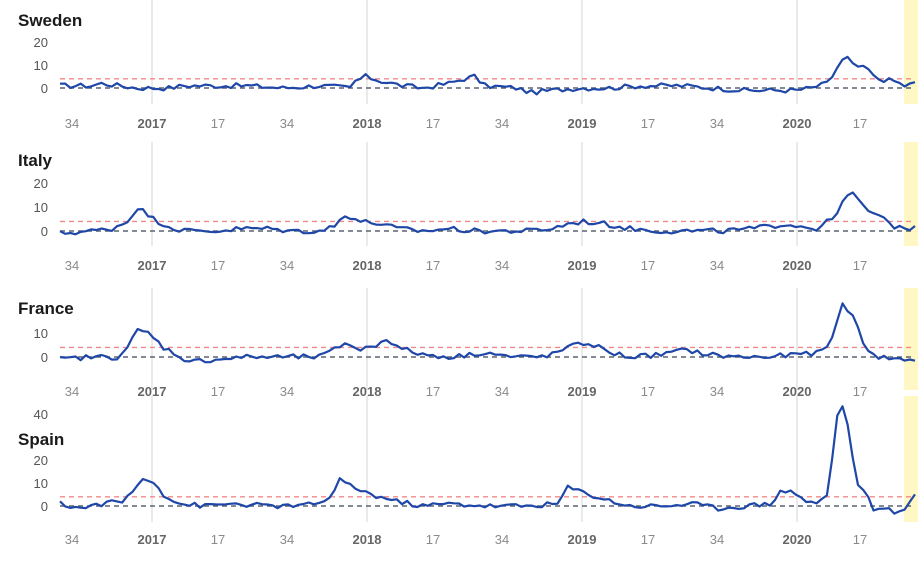 The width and height of the screenshot is (918, 572). Describe the element at coordinates (487, 75) in the screenshot. I see `series-line-sweden` at that location.